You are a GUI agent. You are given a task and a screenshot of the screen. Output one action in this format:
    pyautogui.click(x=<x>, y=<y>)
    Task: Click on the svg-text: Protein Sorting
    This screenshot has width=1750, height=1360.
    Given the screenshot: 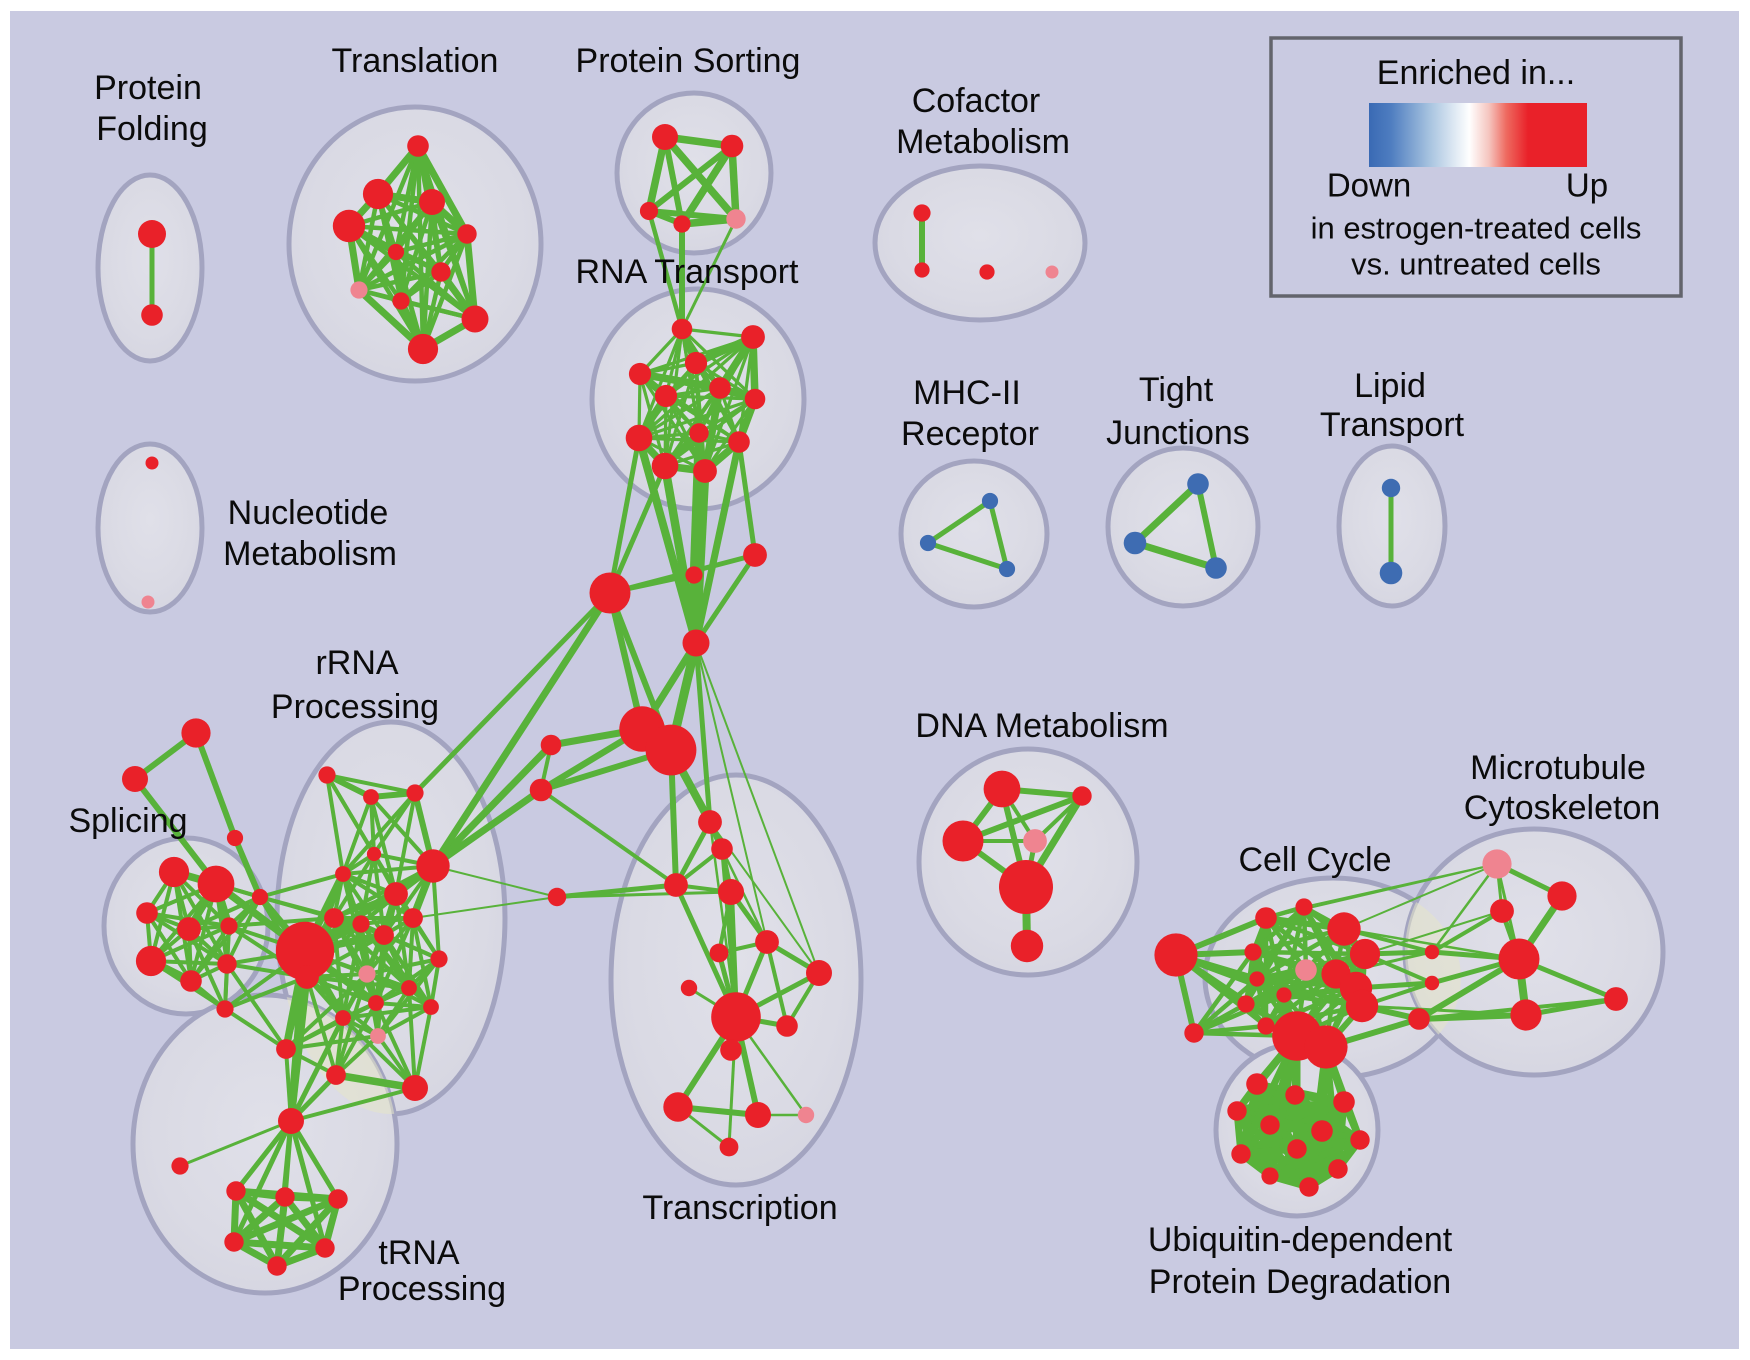 What is the action you would take?
    pyautogui.click(x=688, y=61)
    